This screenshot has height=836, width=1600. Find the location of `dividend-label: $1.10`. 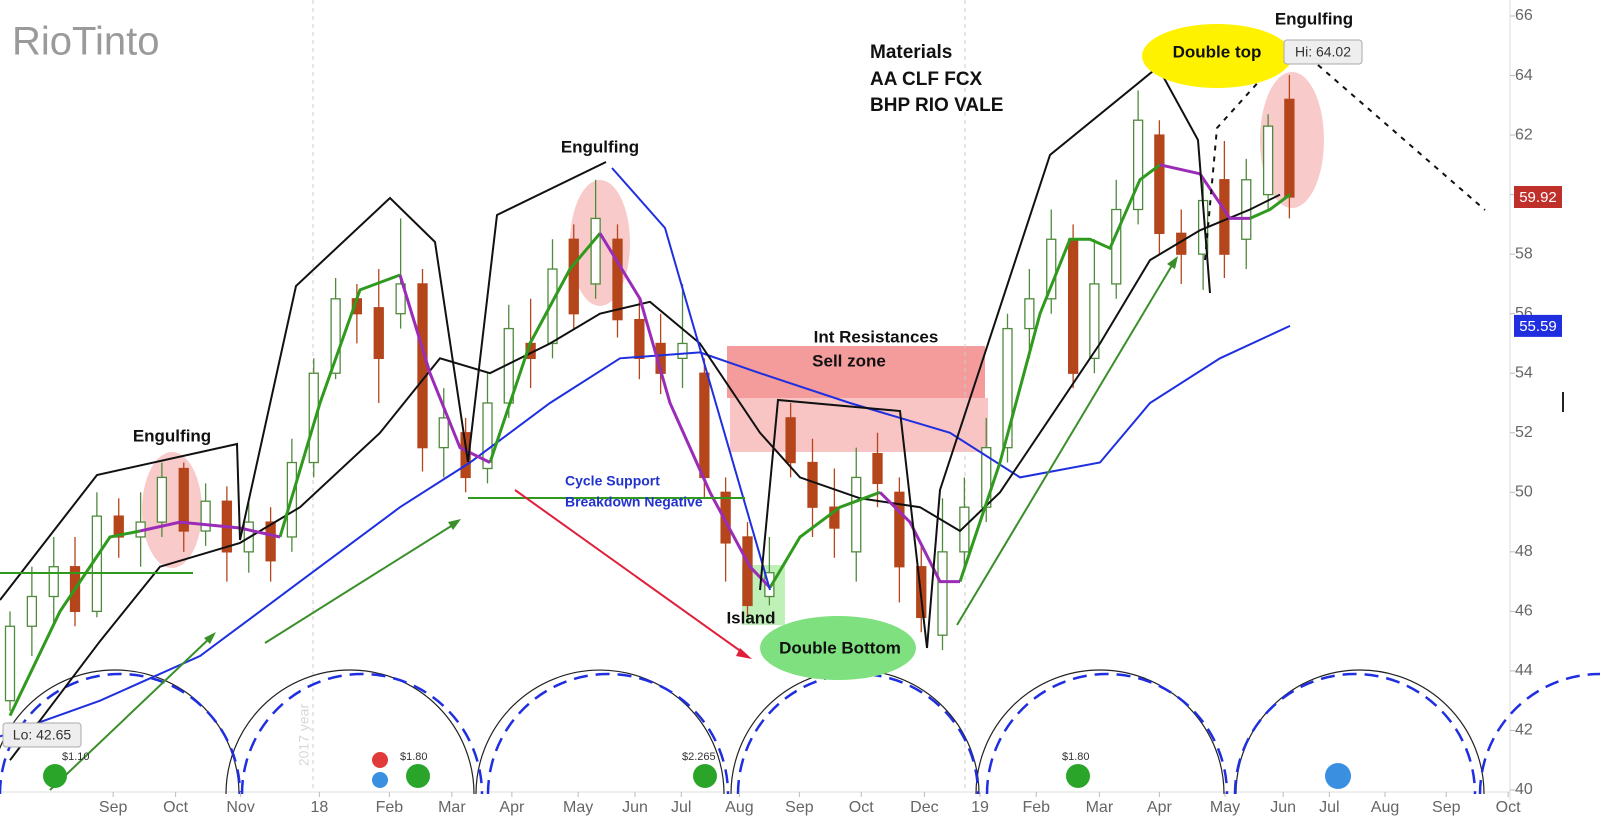

dividend-label: $1.10 is located at coordinates (76, 757).